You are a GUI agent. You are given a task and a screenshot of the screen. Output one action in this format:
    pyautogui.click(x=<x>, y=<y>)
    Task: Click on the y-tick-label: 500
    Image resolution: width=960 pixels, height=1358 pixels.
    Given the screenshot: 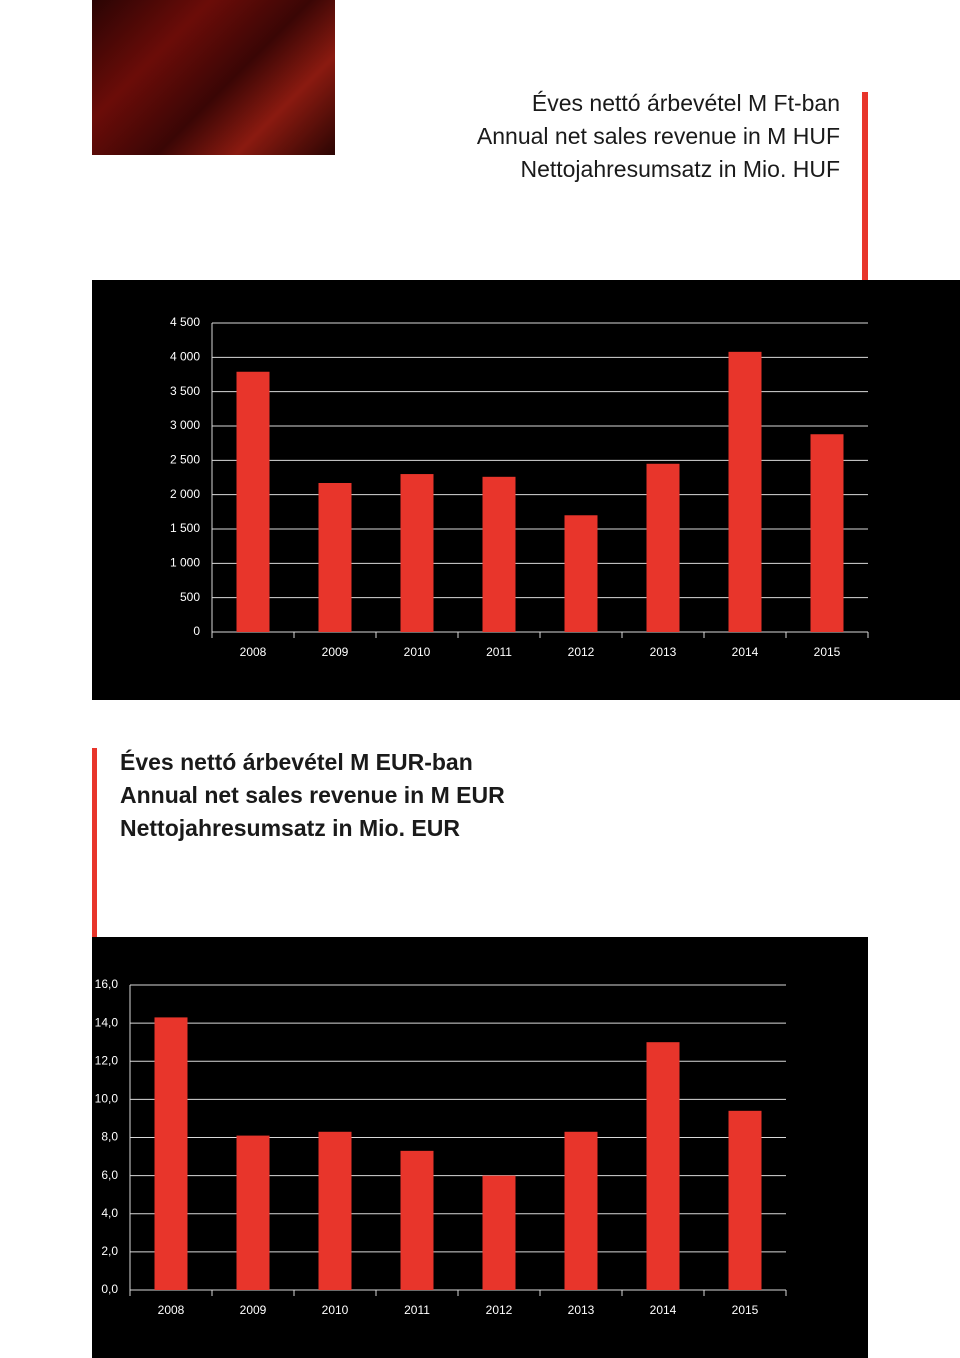 What is the action you would take?
    pyautogui.click(x=190, y=597)
    